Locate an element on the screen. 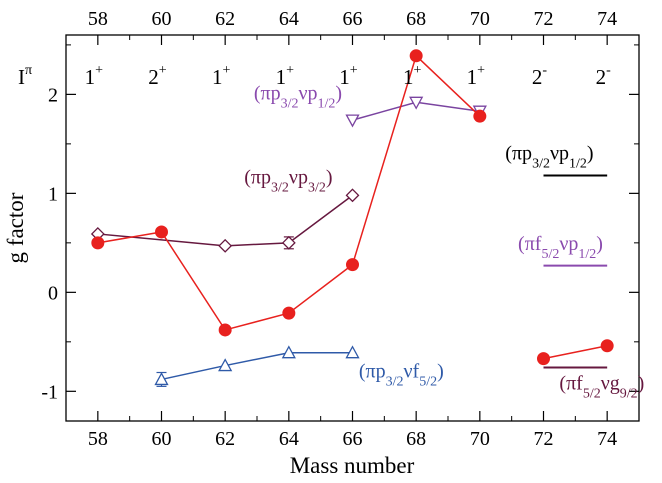 This screenshot has height=483, width=662. y-tick-label: 0 is located at coordinates (53, 293).